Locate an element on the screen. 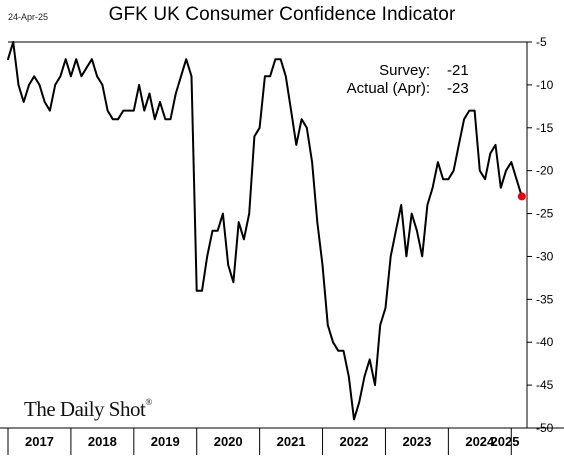 Image resolution: width=564 pixels, height=461 pixels. y-tick-label: -25 is located at coordinates (545, 214).